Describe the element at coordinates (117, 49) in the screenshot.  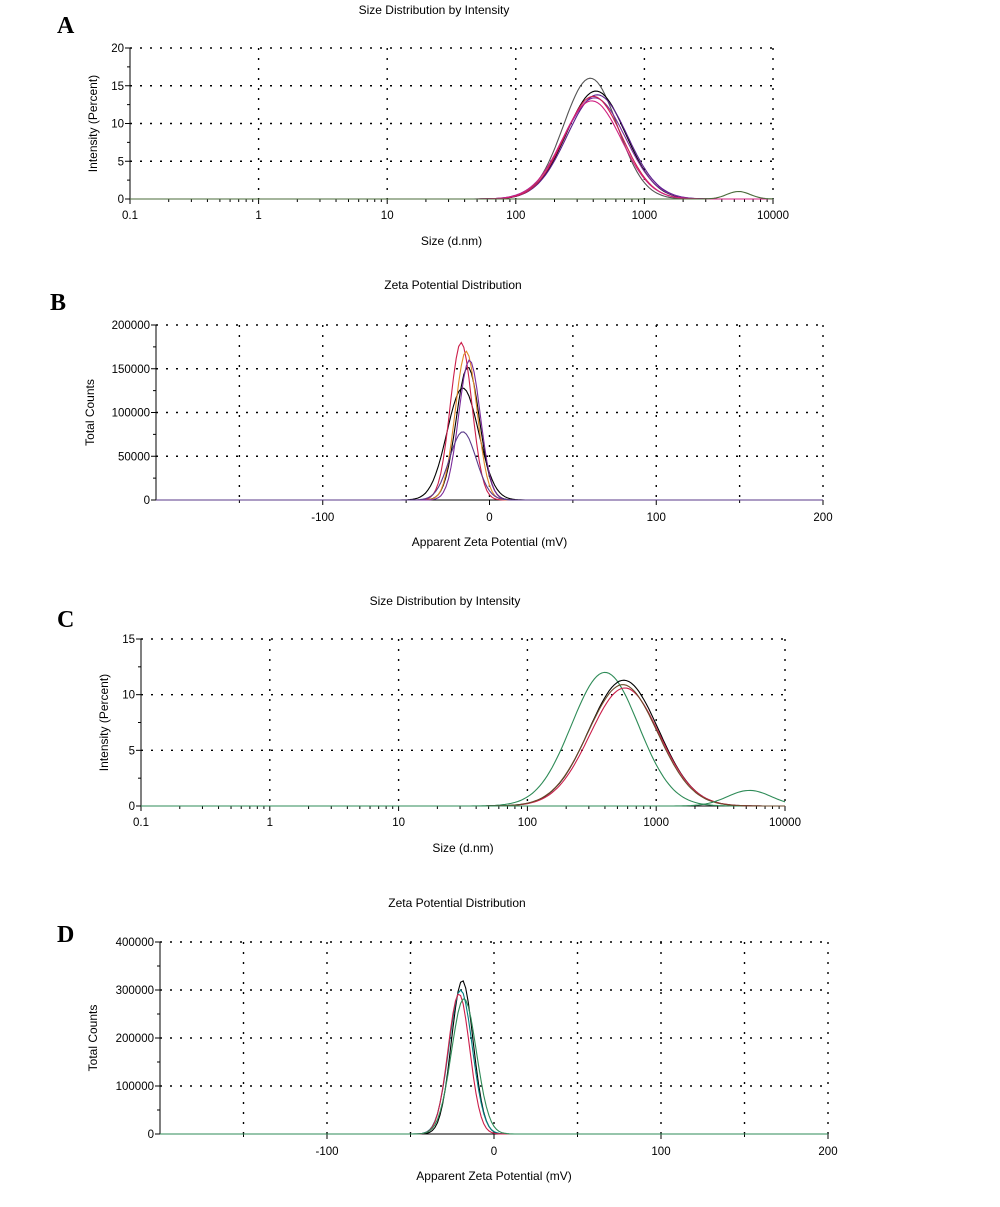
I see `y-tick-label: 20` at that location.